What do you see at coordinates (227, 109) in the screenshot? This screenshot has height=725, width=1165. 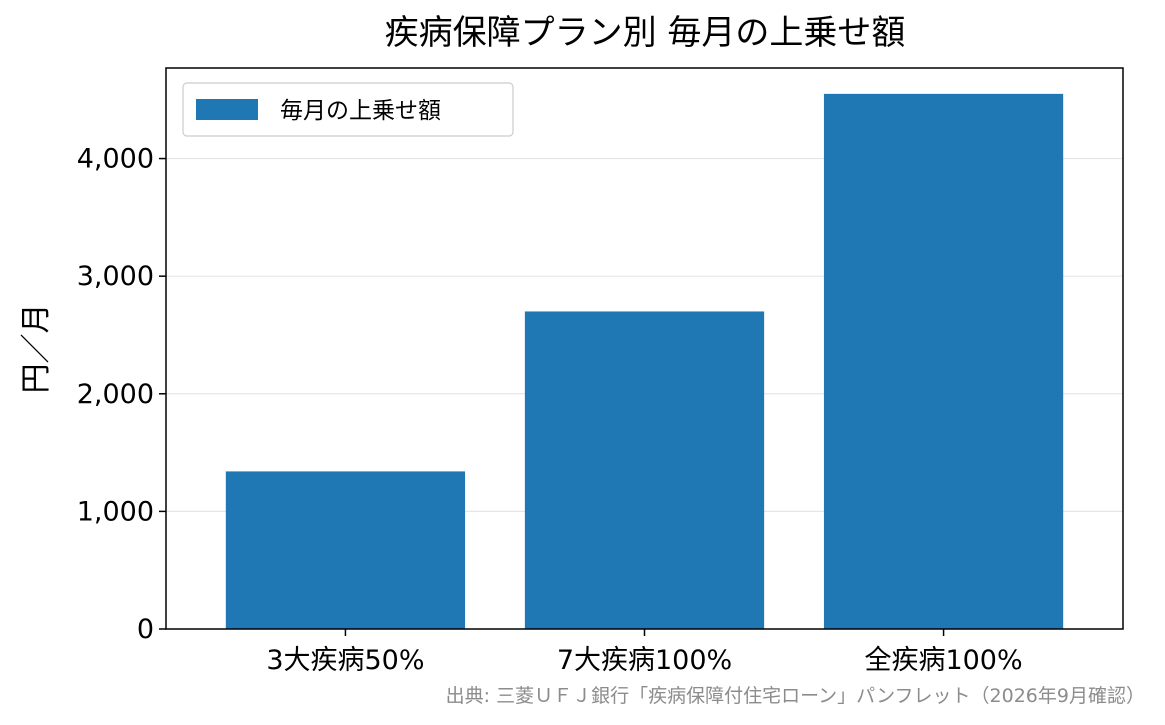 I see `legend-swatch` at bounding box center [227, 109].